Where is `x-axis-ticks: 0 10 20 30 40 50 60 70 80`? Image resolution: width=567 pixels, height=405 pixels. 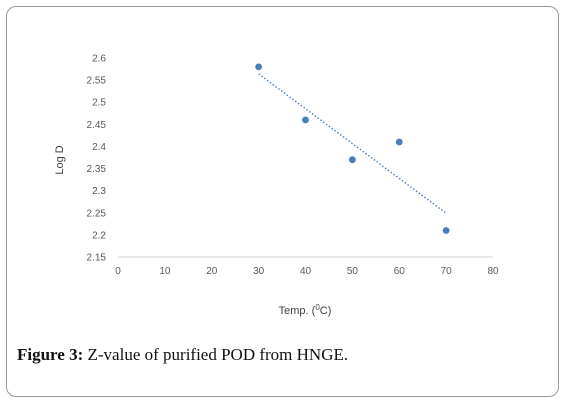
x-axis-ticks: 0 10 20 30 40 50 60 70 80 is located at coordinates (307, 271).